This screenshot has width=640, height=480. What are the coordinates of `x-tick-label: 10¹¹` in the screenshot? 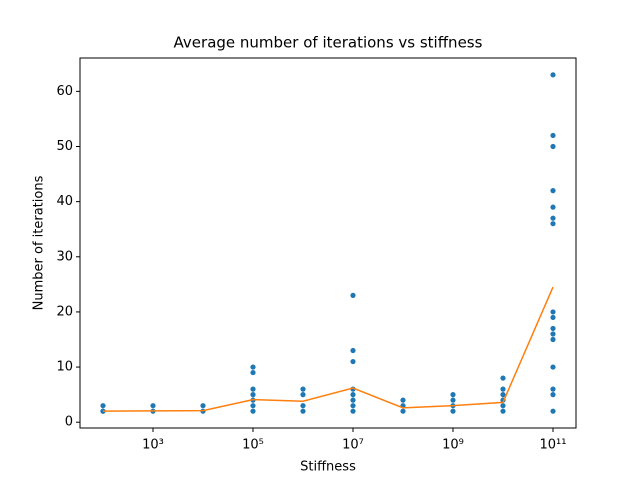 It's located at (553, 445).